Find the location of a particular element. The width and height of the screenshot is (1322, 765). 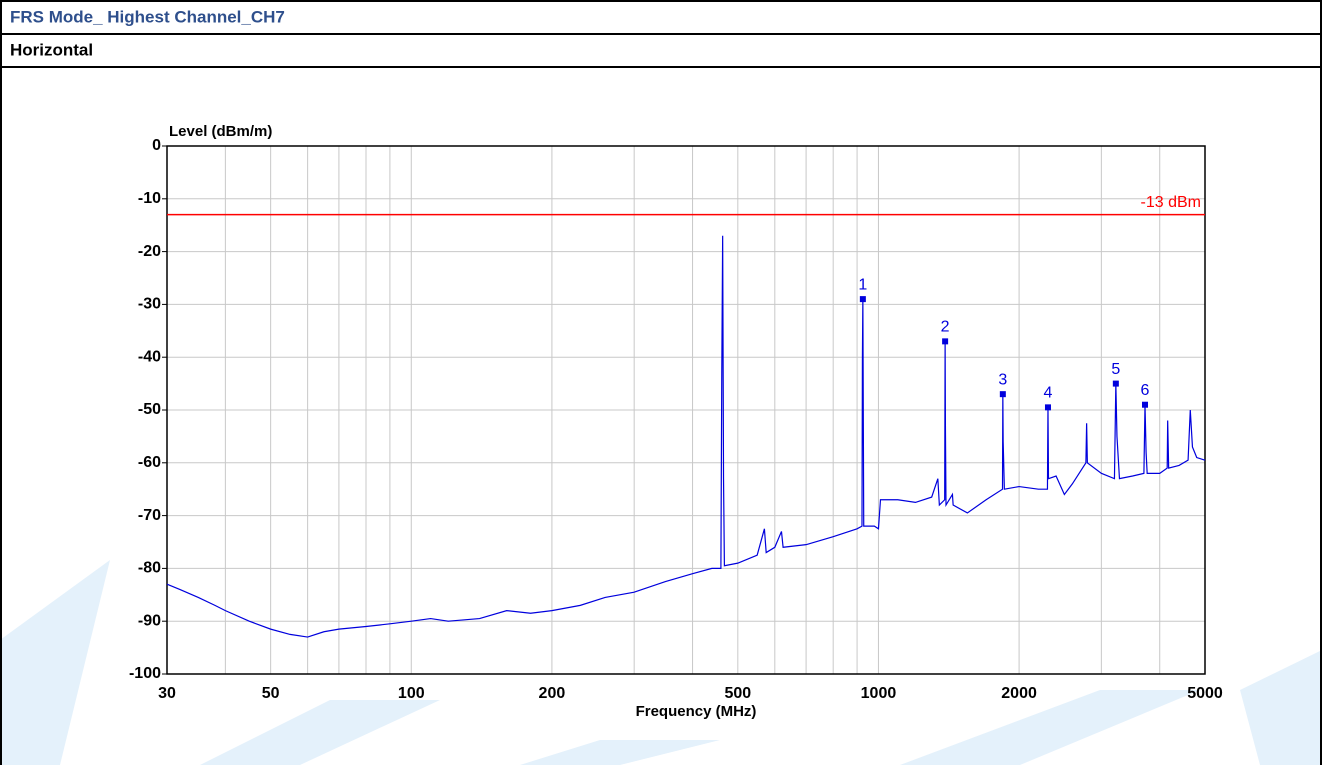

marker-label: 6 is located at coordinates (1145, 390).